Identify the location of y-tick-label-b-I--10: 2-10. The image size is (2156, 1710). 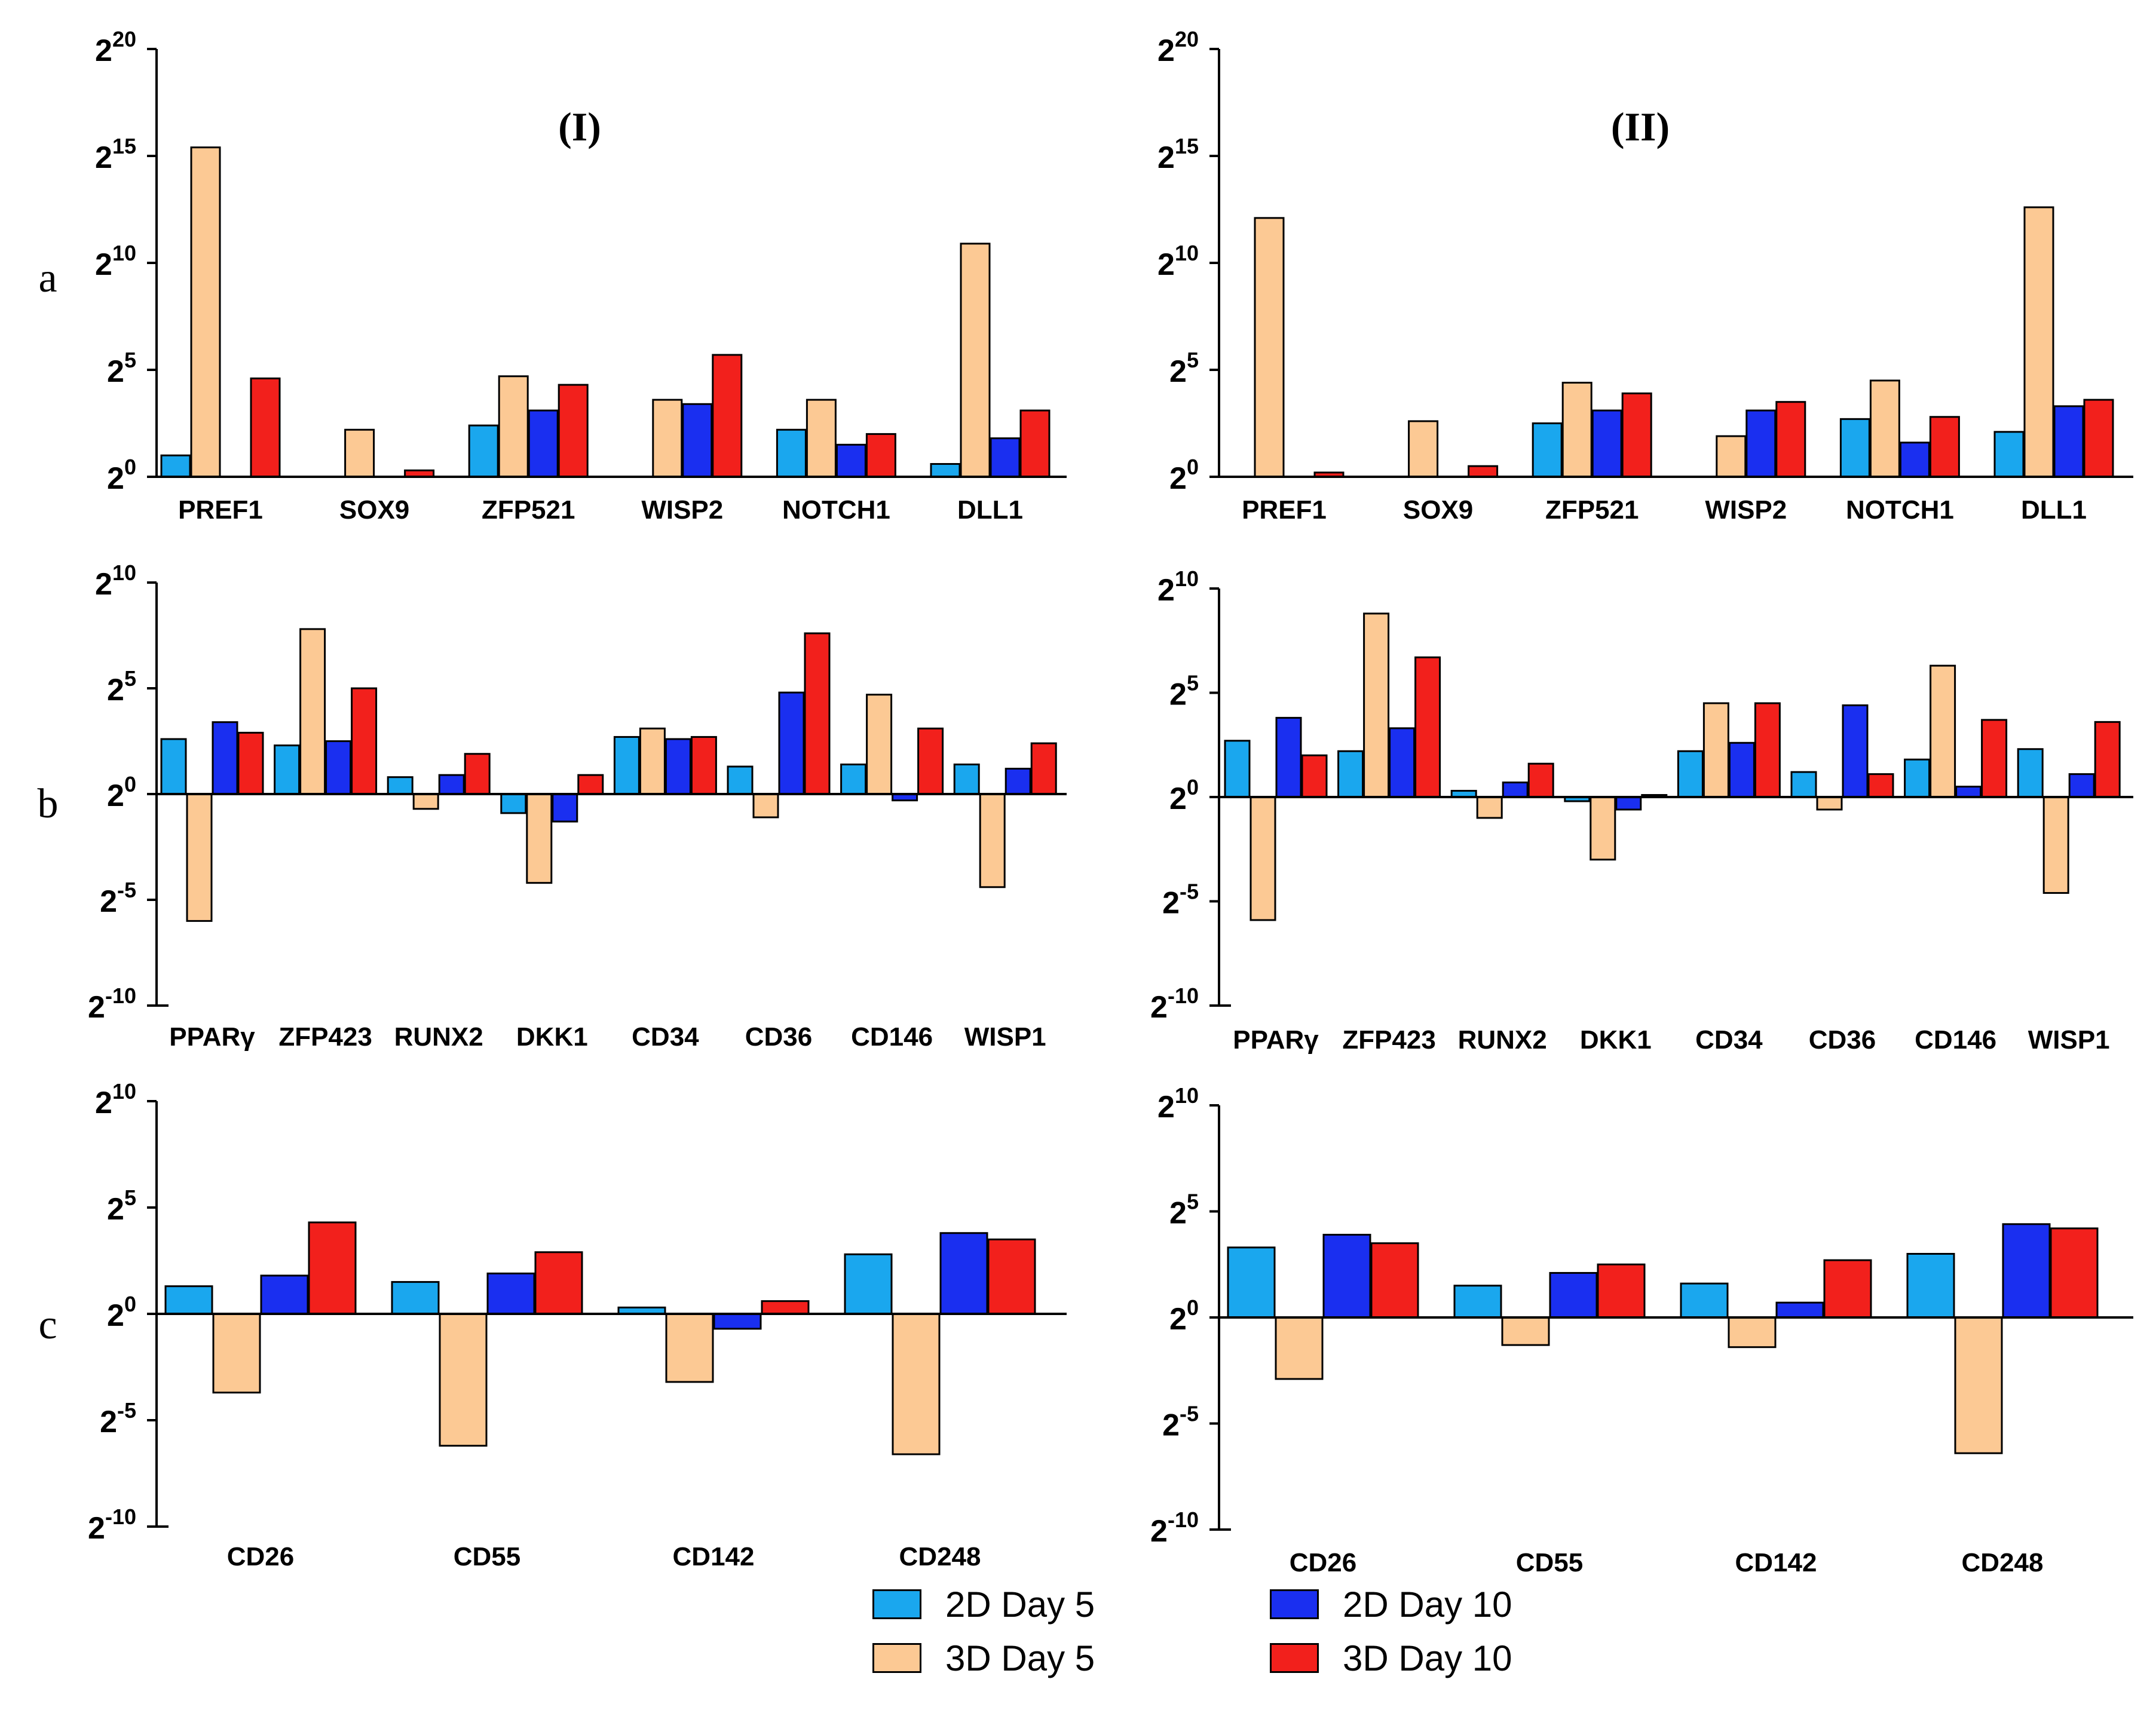
(112, 1004).